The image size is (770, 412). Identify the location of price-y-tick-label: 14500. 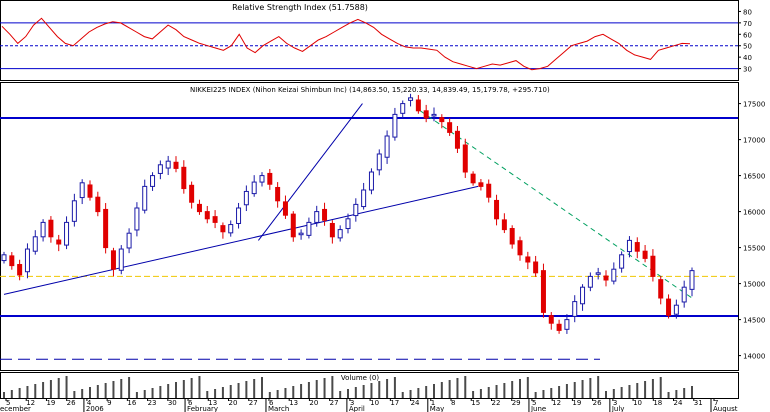
(754, 321).